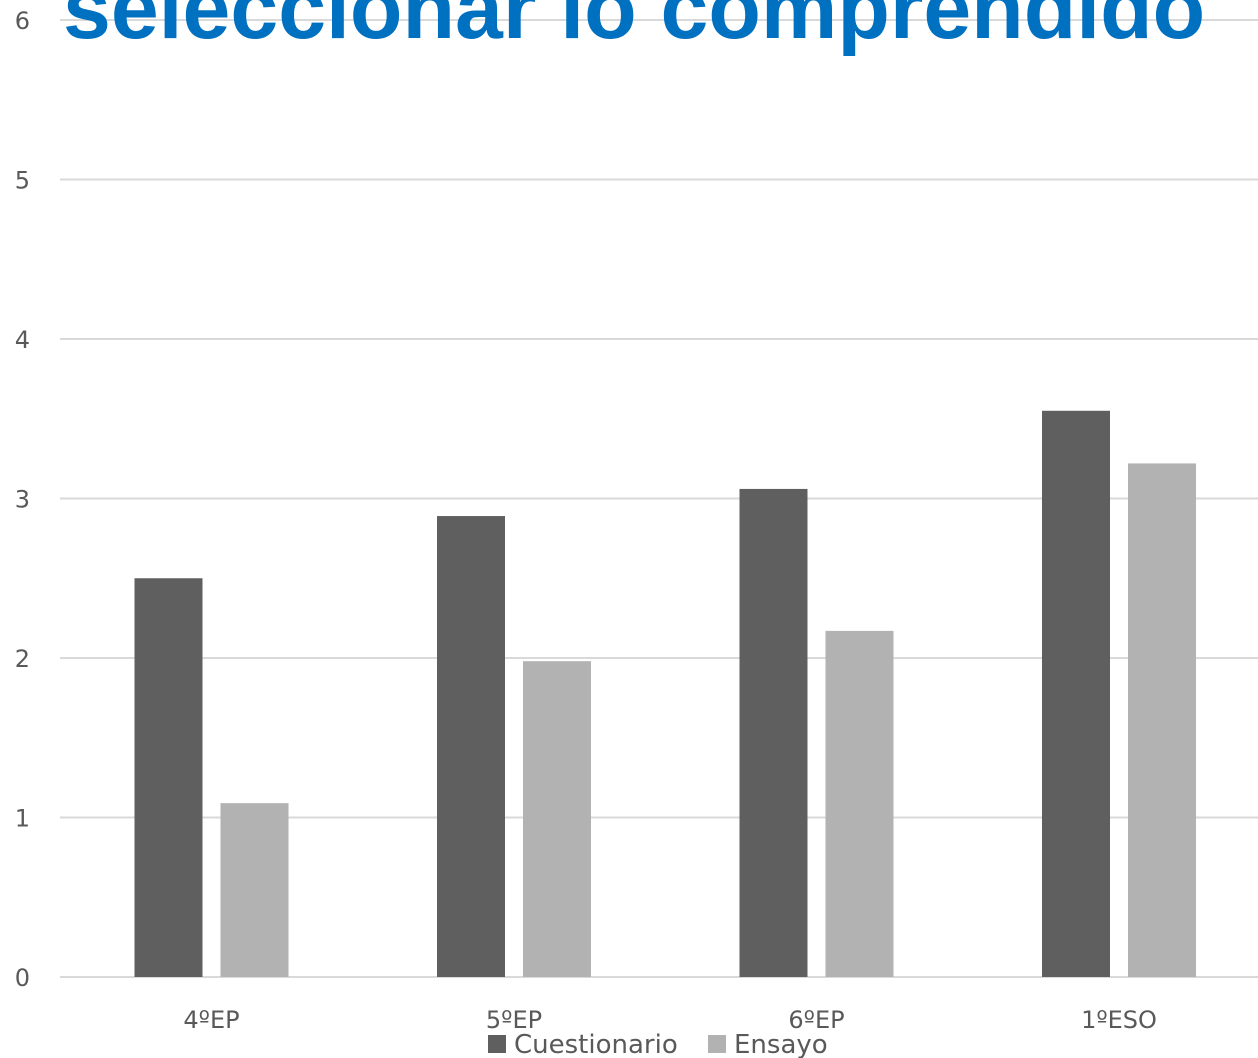 This screenshot has height=1058, width=1258. I want to click on x-category-label: 6ºEP, so click(816, 1020).